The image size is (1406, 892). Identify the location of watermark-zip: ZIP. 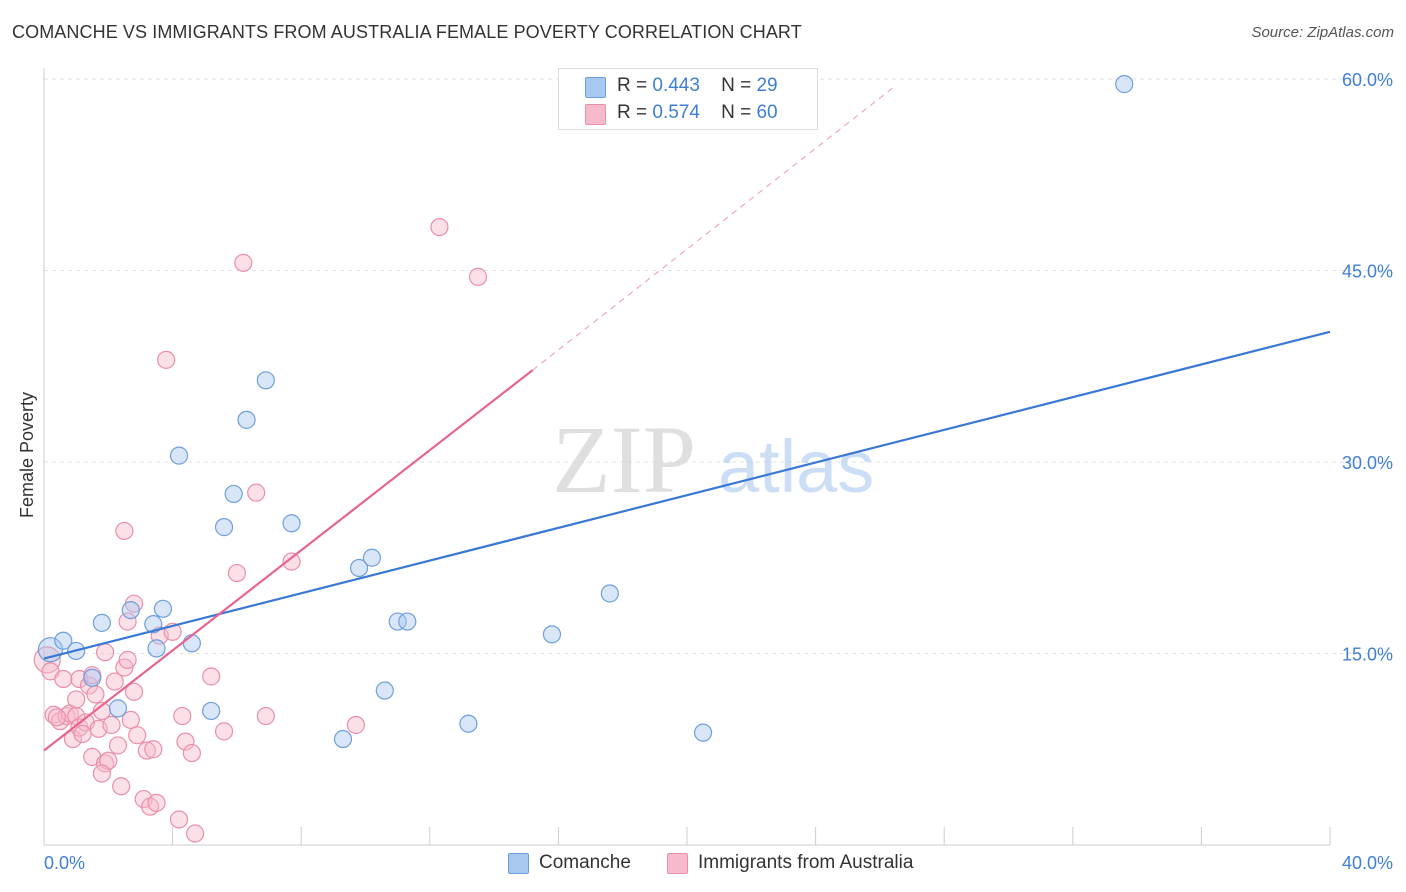
(624, 459).